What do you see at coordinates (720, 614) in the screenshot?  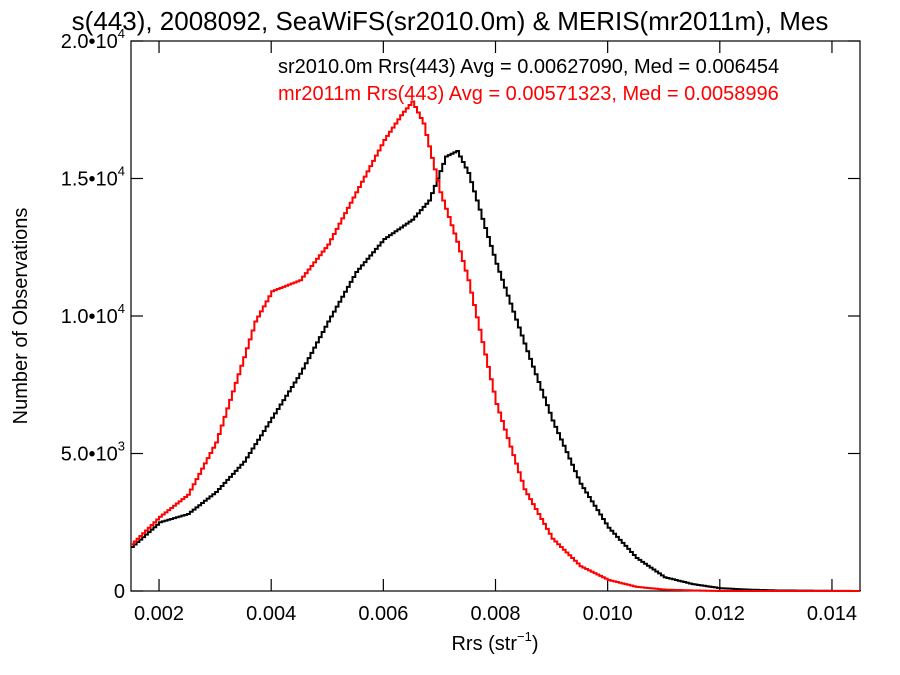 I see `x-tick-label: 0.012` at bounding box center [720, 614].